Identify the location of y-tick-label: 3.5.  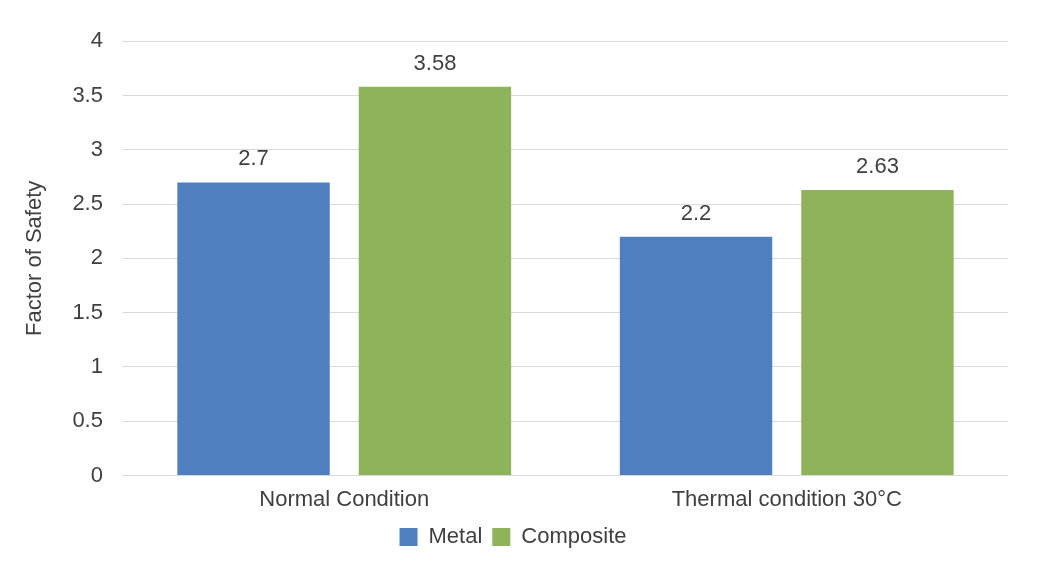
(87, 94).